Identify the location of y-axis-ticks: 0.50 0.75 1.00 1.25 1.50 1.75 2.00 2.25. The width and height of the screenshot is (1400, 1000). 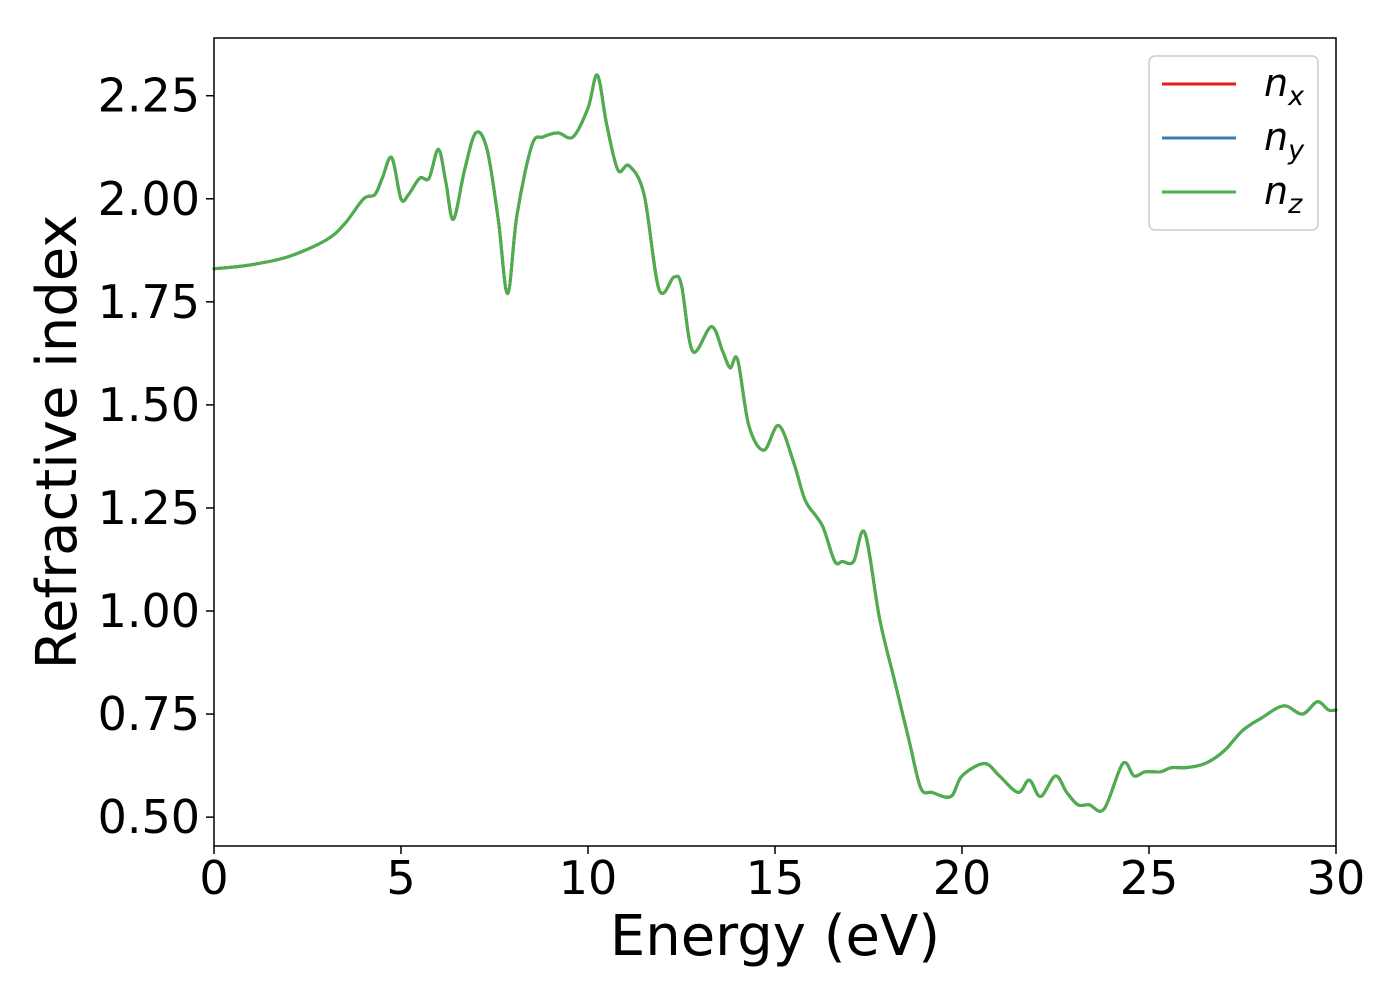
(156, 456).